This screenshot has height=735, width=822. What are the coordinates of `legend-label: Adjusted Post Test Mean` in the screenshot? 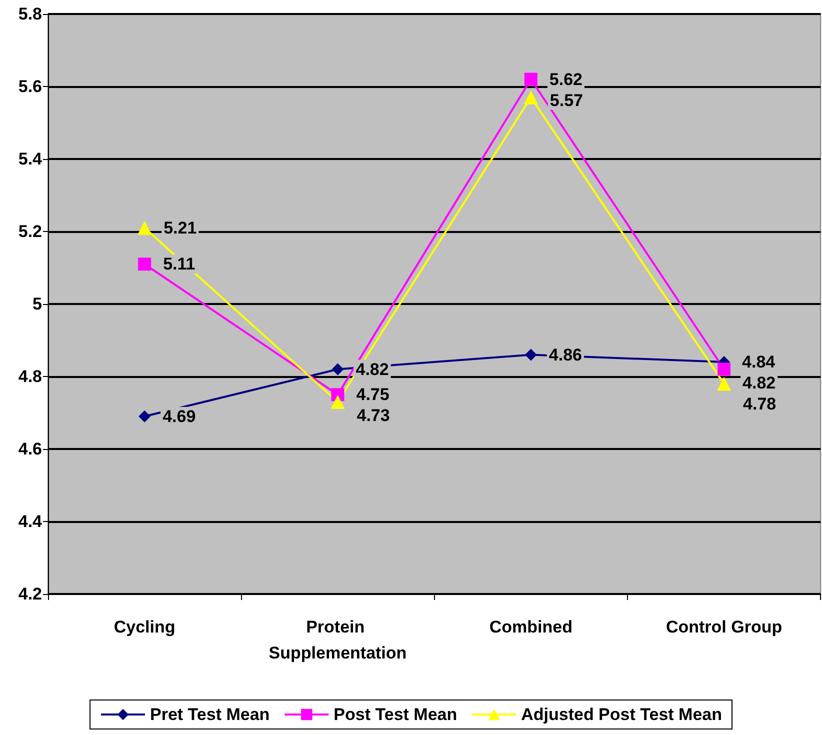 It's located at (621, 714).